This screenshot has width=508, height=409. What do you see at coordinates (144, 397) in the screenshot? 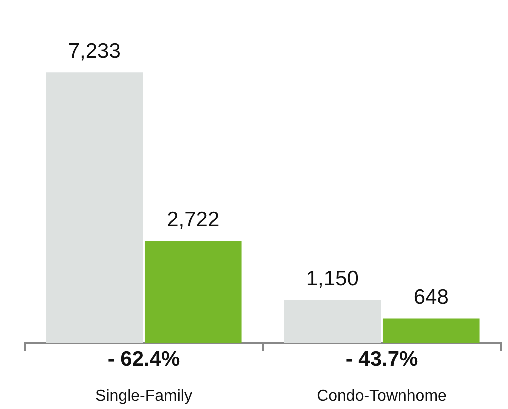
I see `x-tick-label: Single-Family` at bounding box center [144, 397].